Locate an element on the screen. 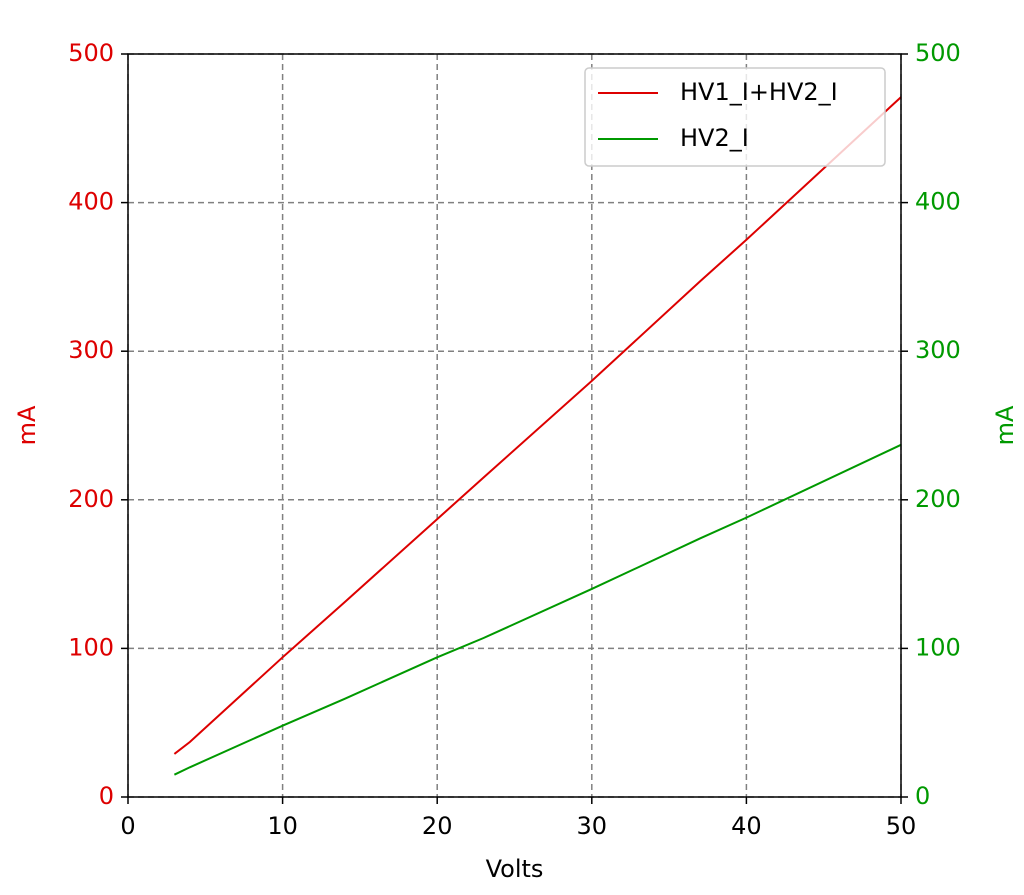 The width and height of the screenshot is (1024, 895). x-tick-label: 30 is located at coordinates (592, 826).